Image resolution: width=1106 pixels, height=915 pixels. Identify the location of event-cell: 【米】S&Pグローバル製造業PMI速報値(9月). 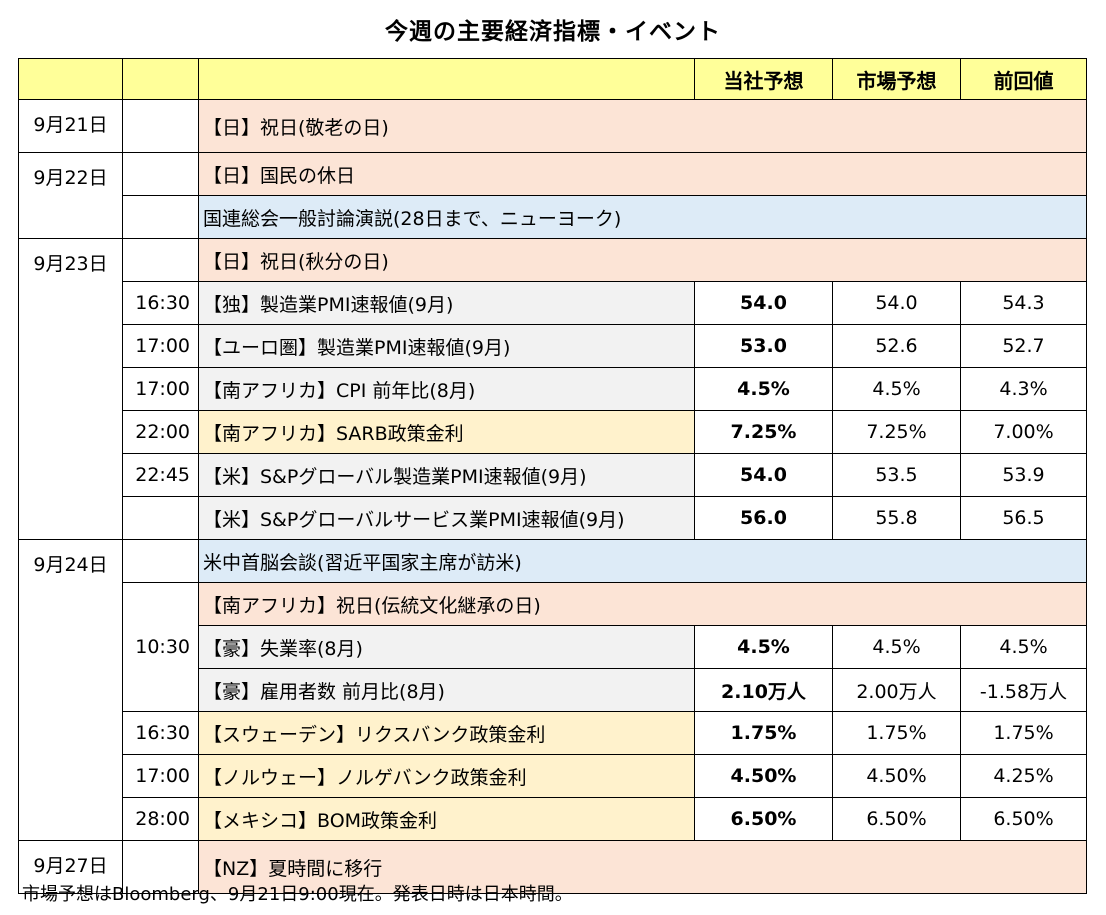
(446, 475).